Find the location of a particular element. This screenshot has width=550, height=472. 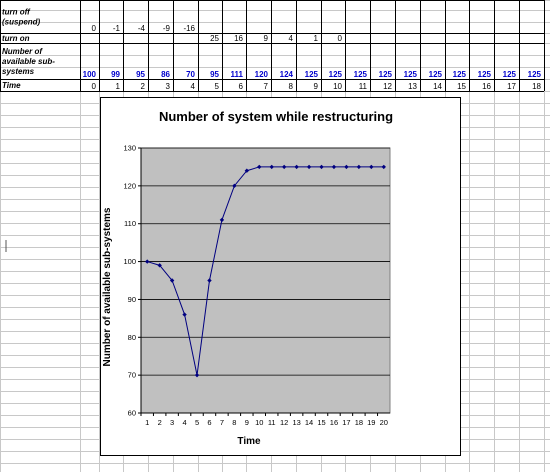

table-row: Time012345678910111213141516171819 is located at coordinates (271, 86).